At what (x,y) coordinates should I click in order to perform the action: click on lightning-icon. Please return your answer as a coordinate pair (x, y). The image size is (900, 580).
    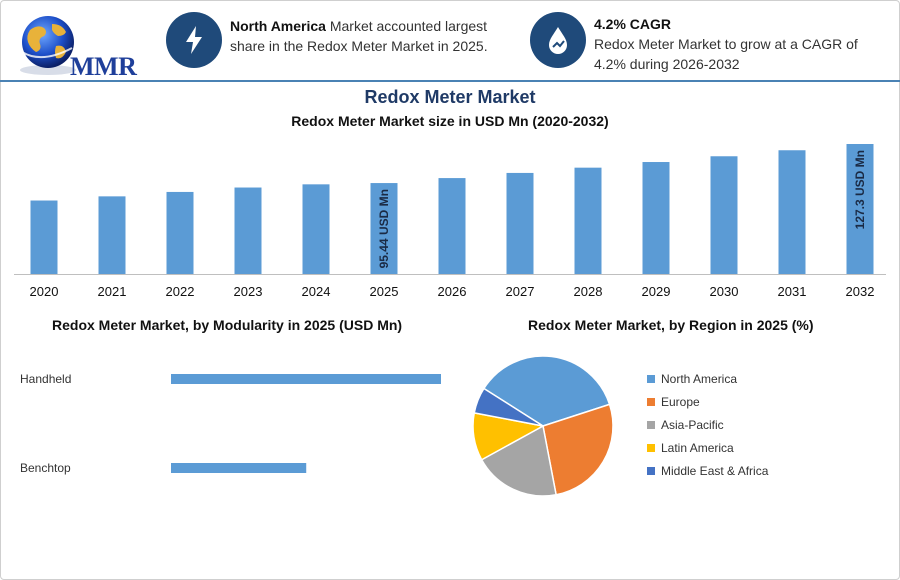
    Looking at the image, I should click on (194, 40).